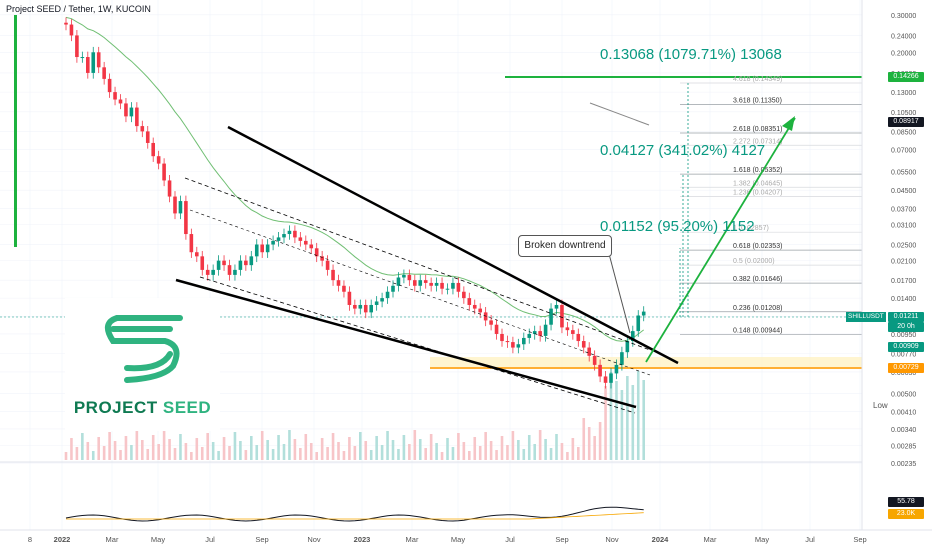 The height and width of the screenshot is (550, 932). Describe the element at coordinates (906, 327) in the screenshot. I see `countdown-tag: 20 0h` at that location.